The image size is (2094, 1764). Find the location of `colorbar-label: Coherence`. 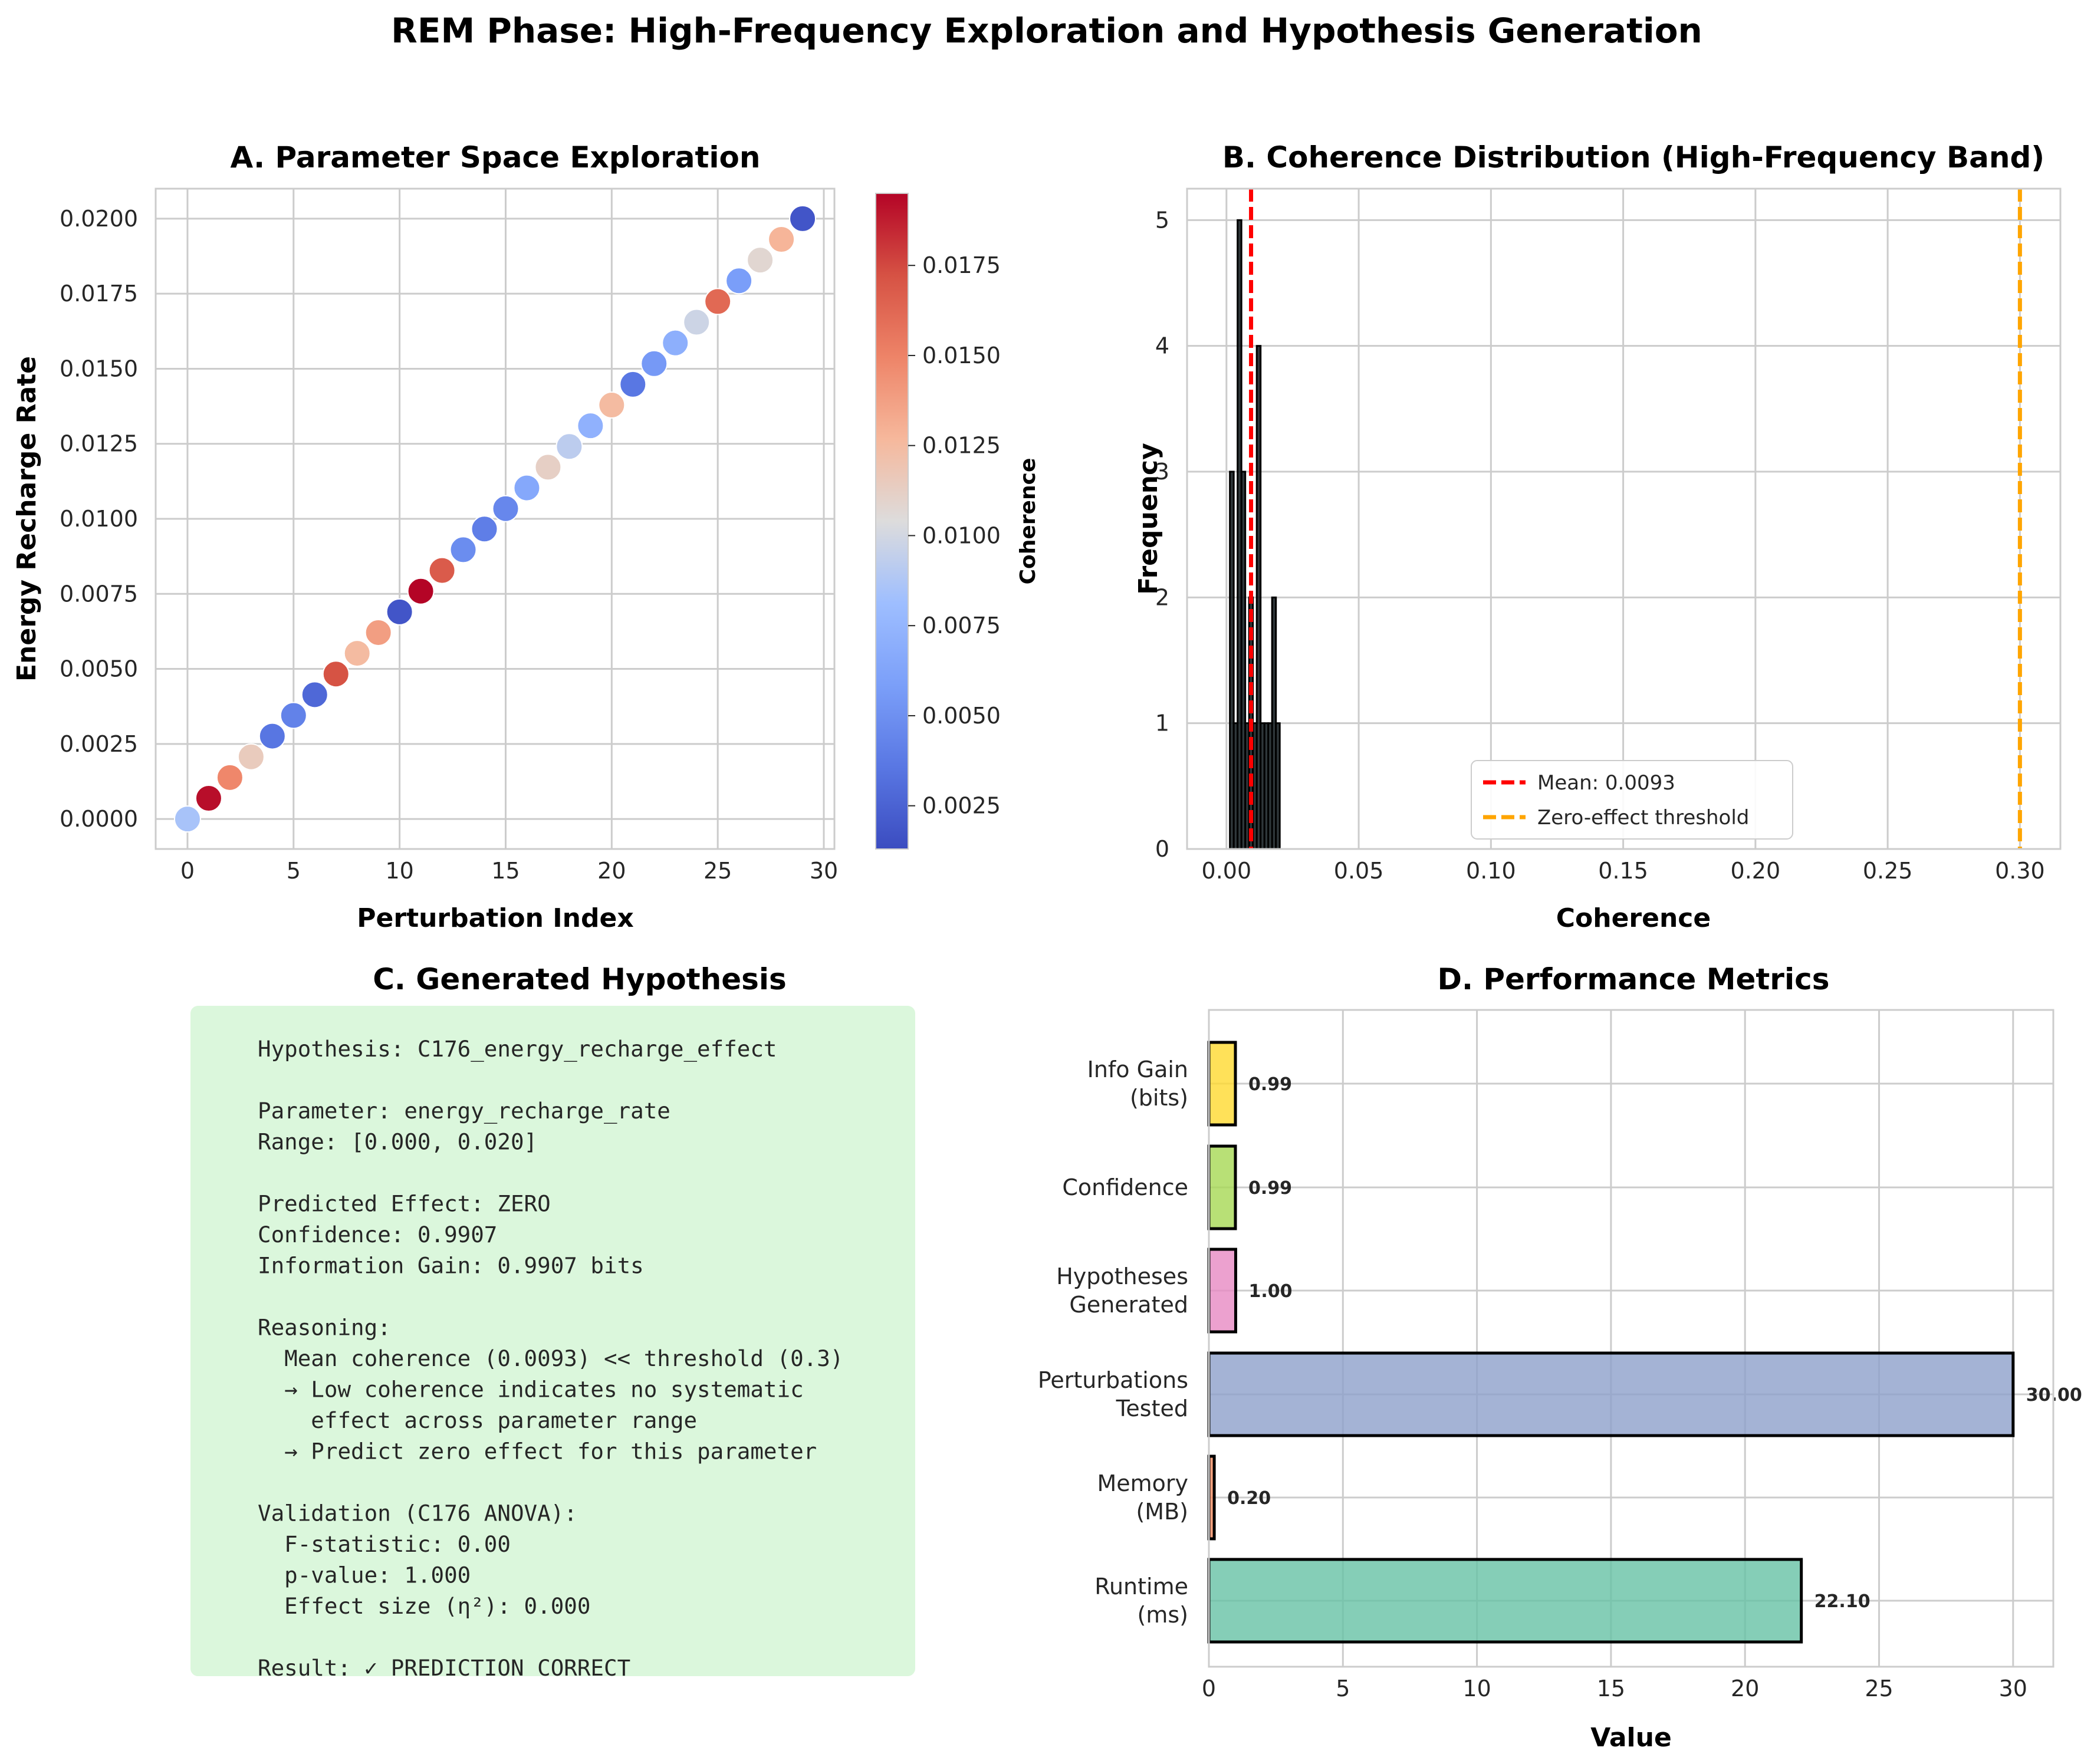

colorbar-label: Coherence is located at coordinates (1028, 521).